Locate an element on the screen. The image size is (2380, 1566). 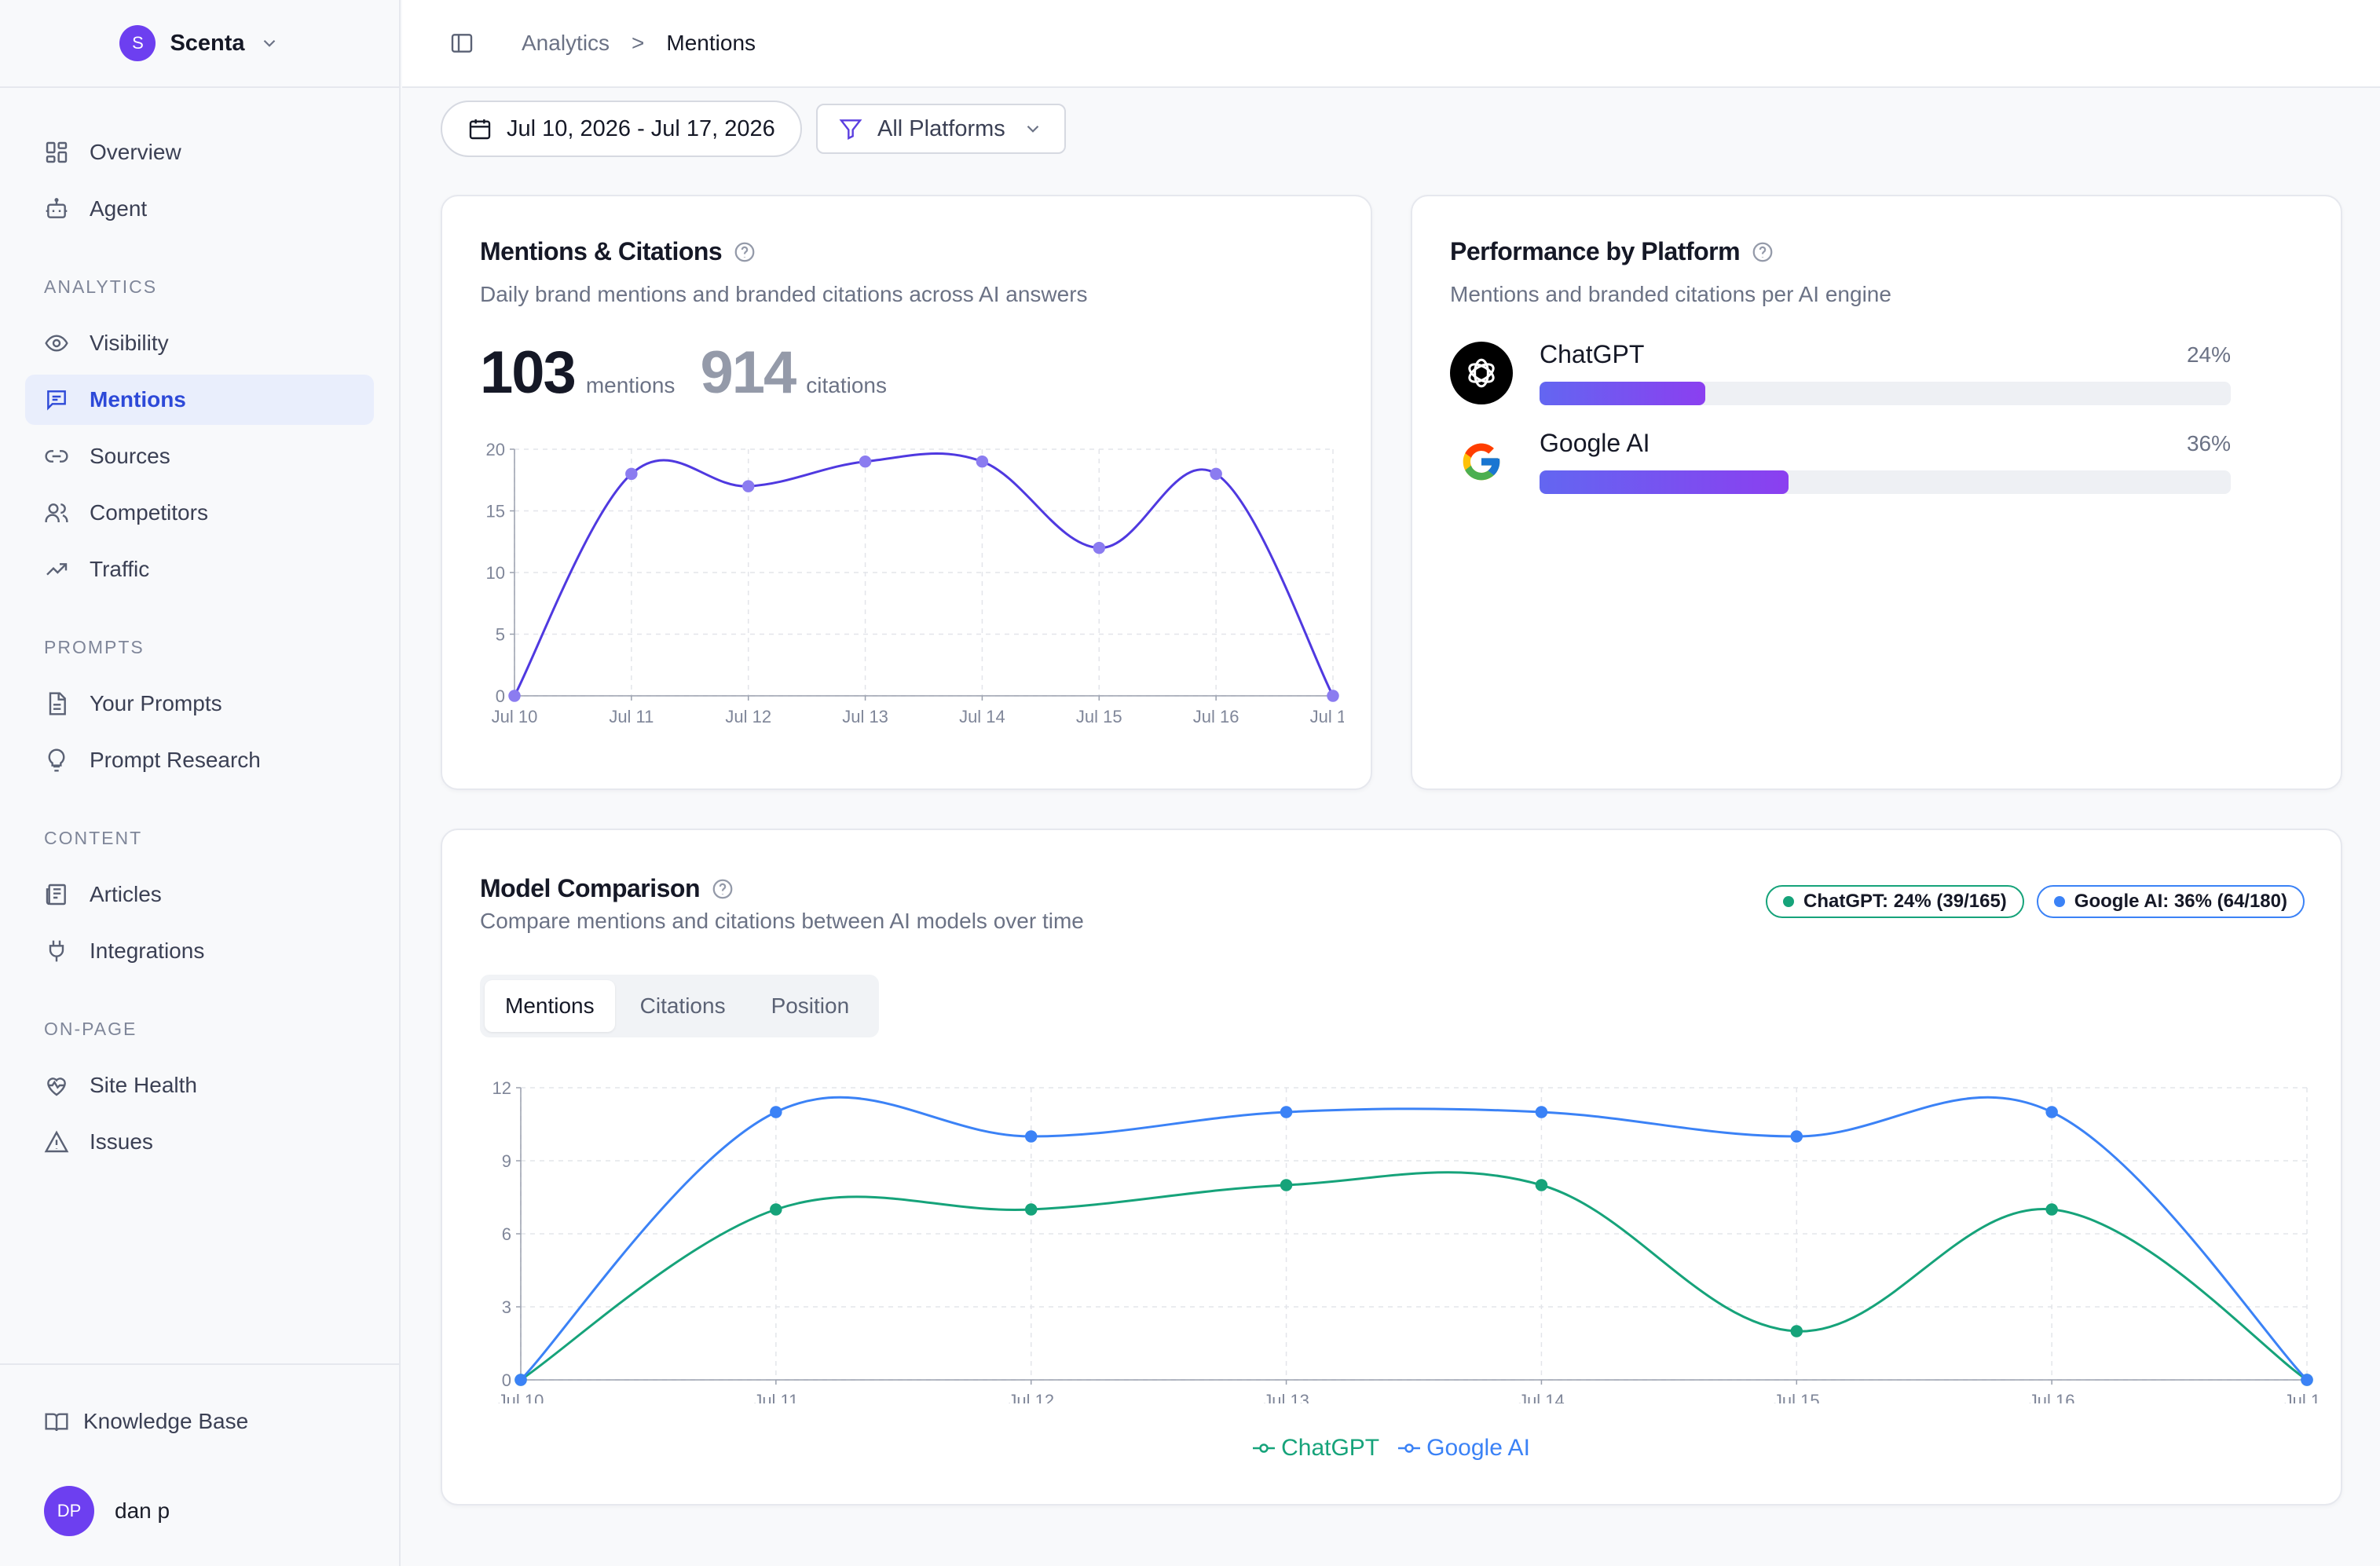
google-ai-badge: Google AI: 36% (64/180) is located at coordinates (2170, 901).